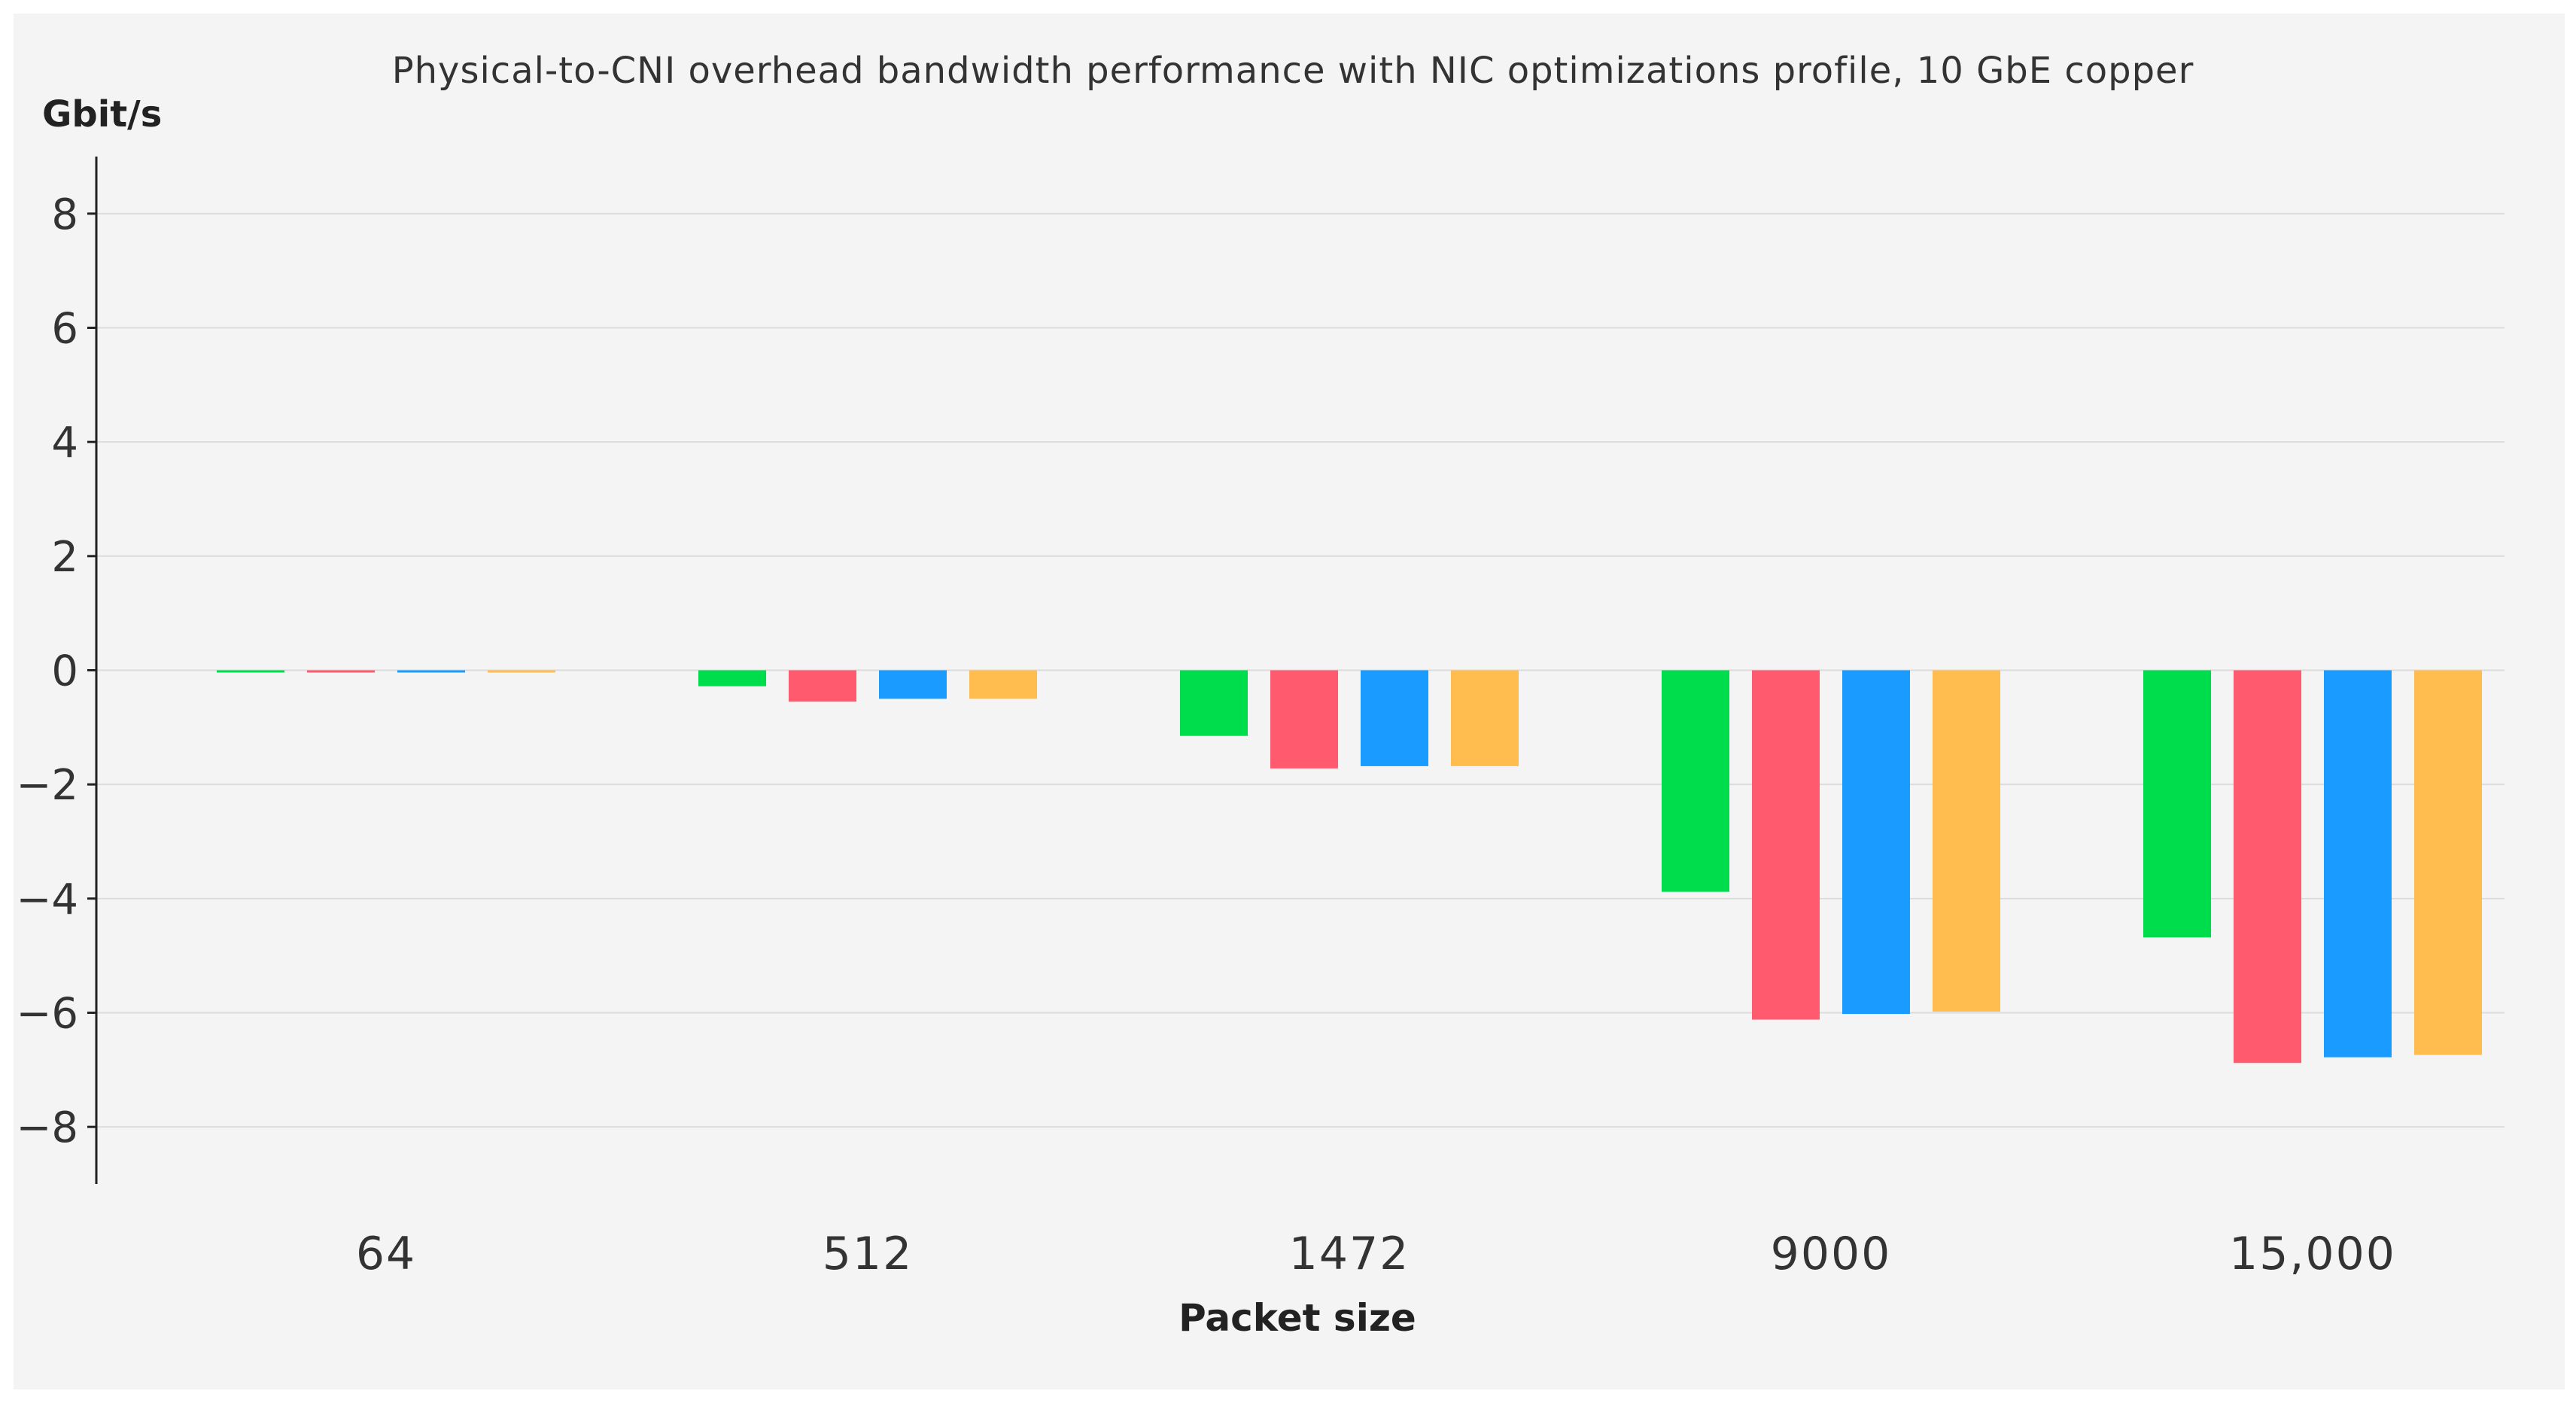 The height and width of the screenshot is (1403, 2576). I want to click on x-axis-title: Packet size, so click(1297, 1318).